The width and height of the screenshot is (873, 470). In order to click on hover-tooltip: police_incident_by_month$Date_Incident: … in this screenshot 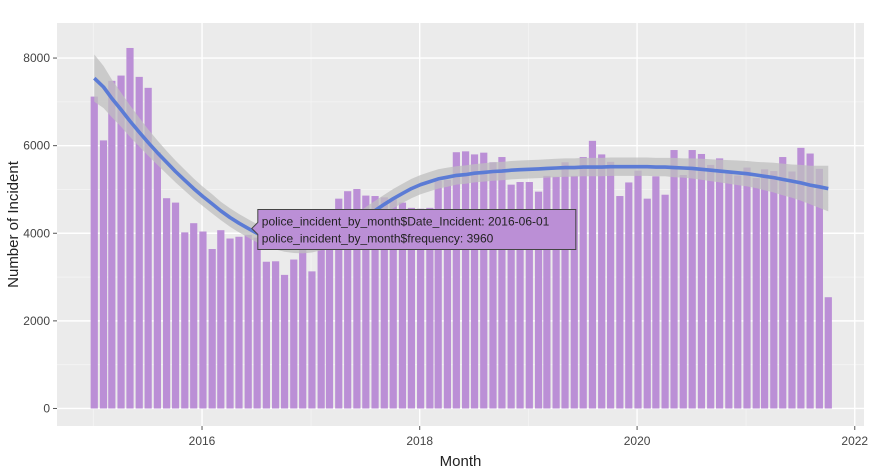, I will do `click(414, 229)`.